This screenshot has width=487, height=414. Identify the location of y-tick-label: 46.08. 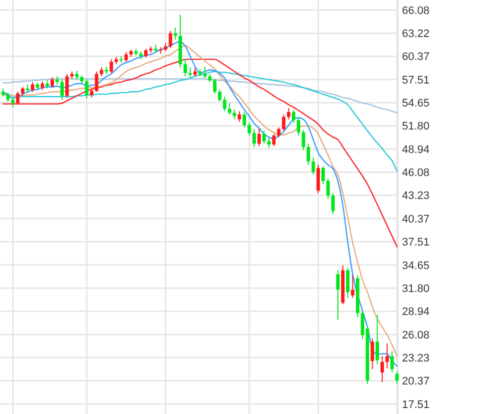
(416, 173).